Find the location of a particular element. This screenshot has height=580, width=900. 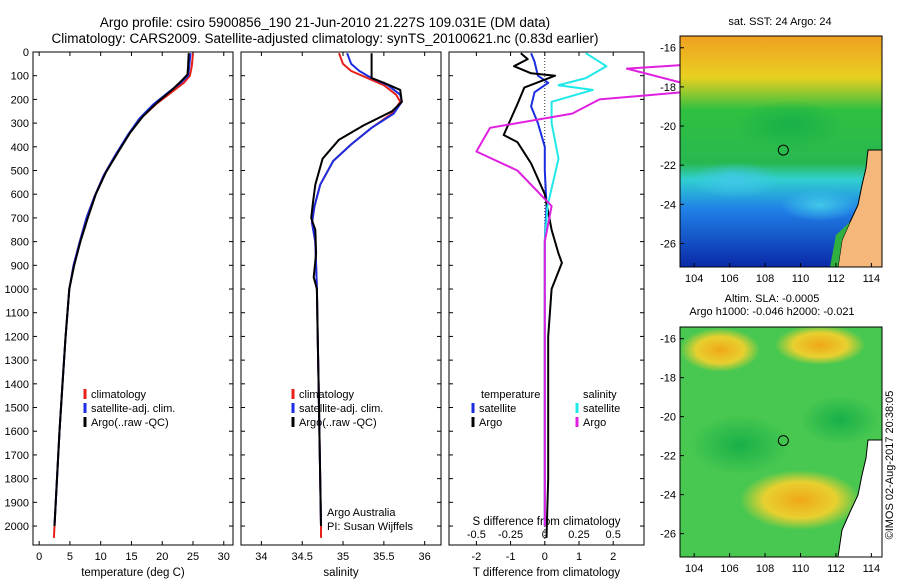

x-tick-label: 35.5 is located at coordinates (383, 557).